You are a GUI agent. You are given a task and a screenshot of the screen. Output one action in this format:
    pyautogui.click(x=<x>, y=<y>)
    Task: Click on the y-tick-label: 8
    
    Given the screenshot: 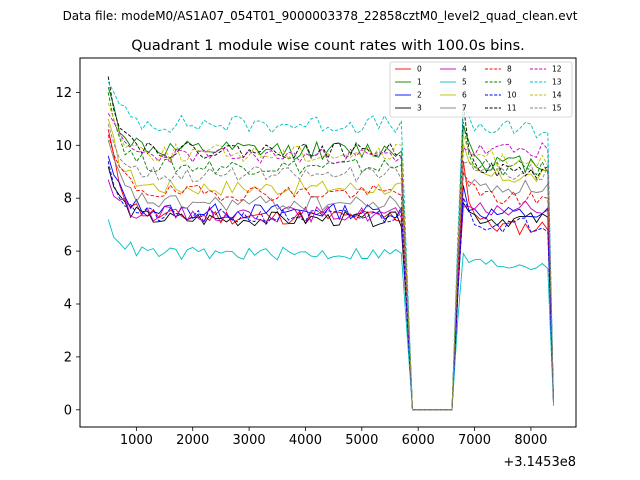 What is the action you would take?
    pyautogui.click(x=68, y=199)
    